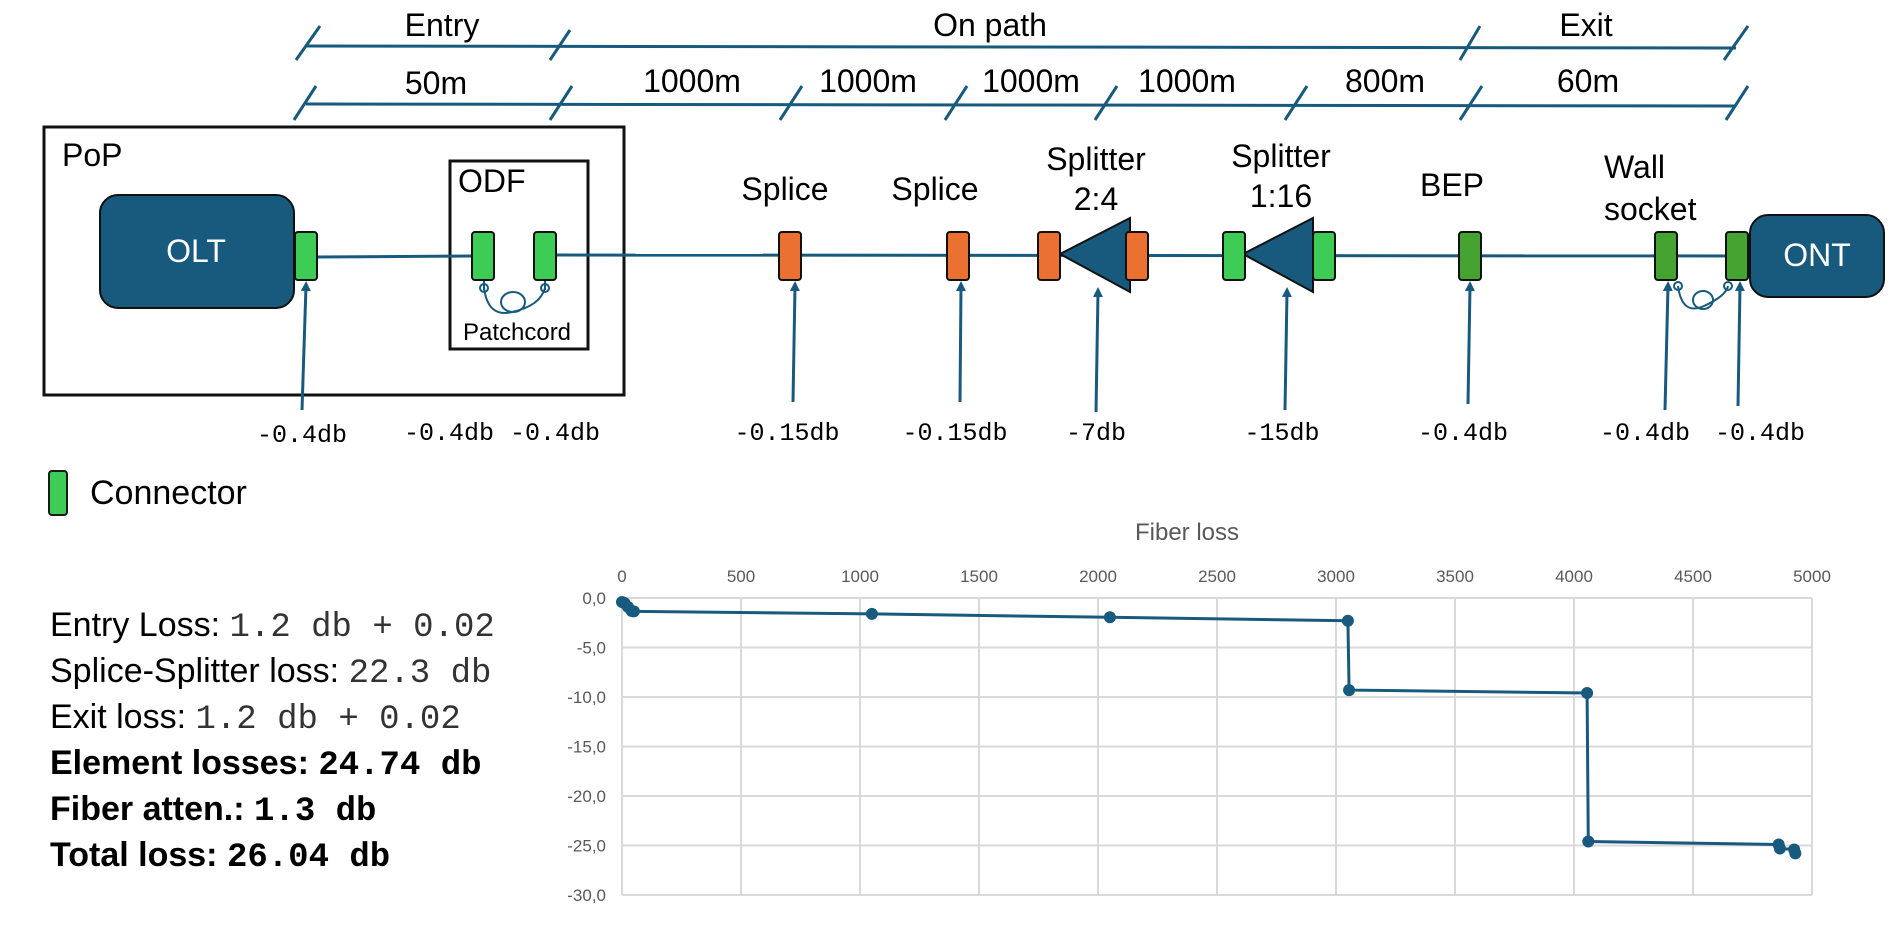  I want to click on x-tick-label: 2000, so click(1098, 576).